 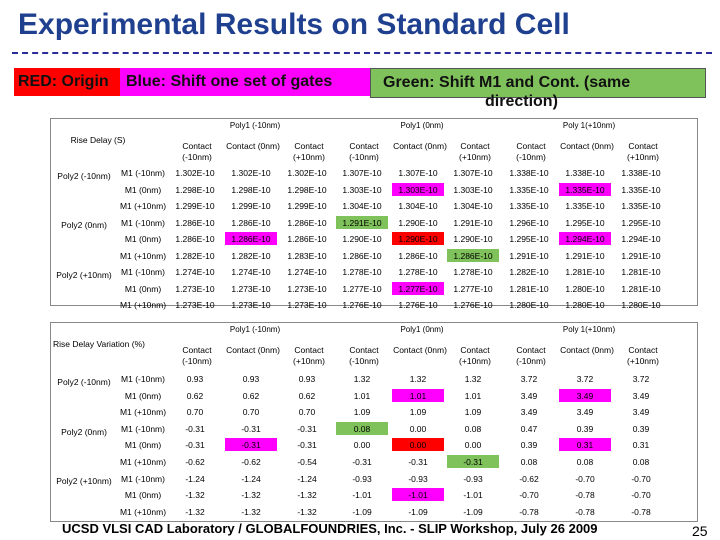 I want to click on table-cell: 1.32, so click(x=473, y=379).